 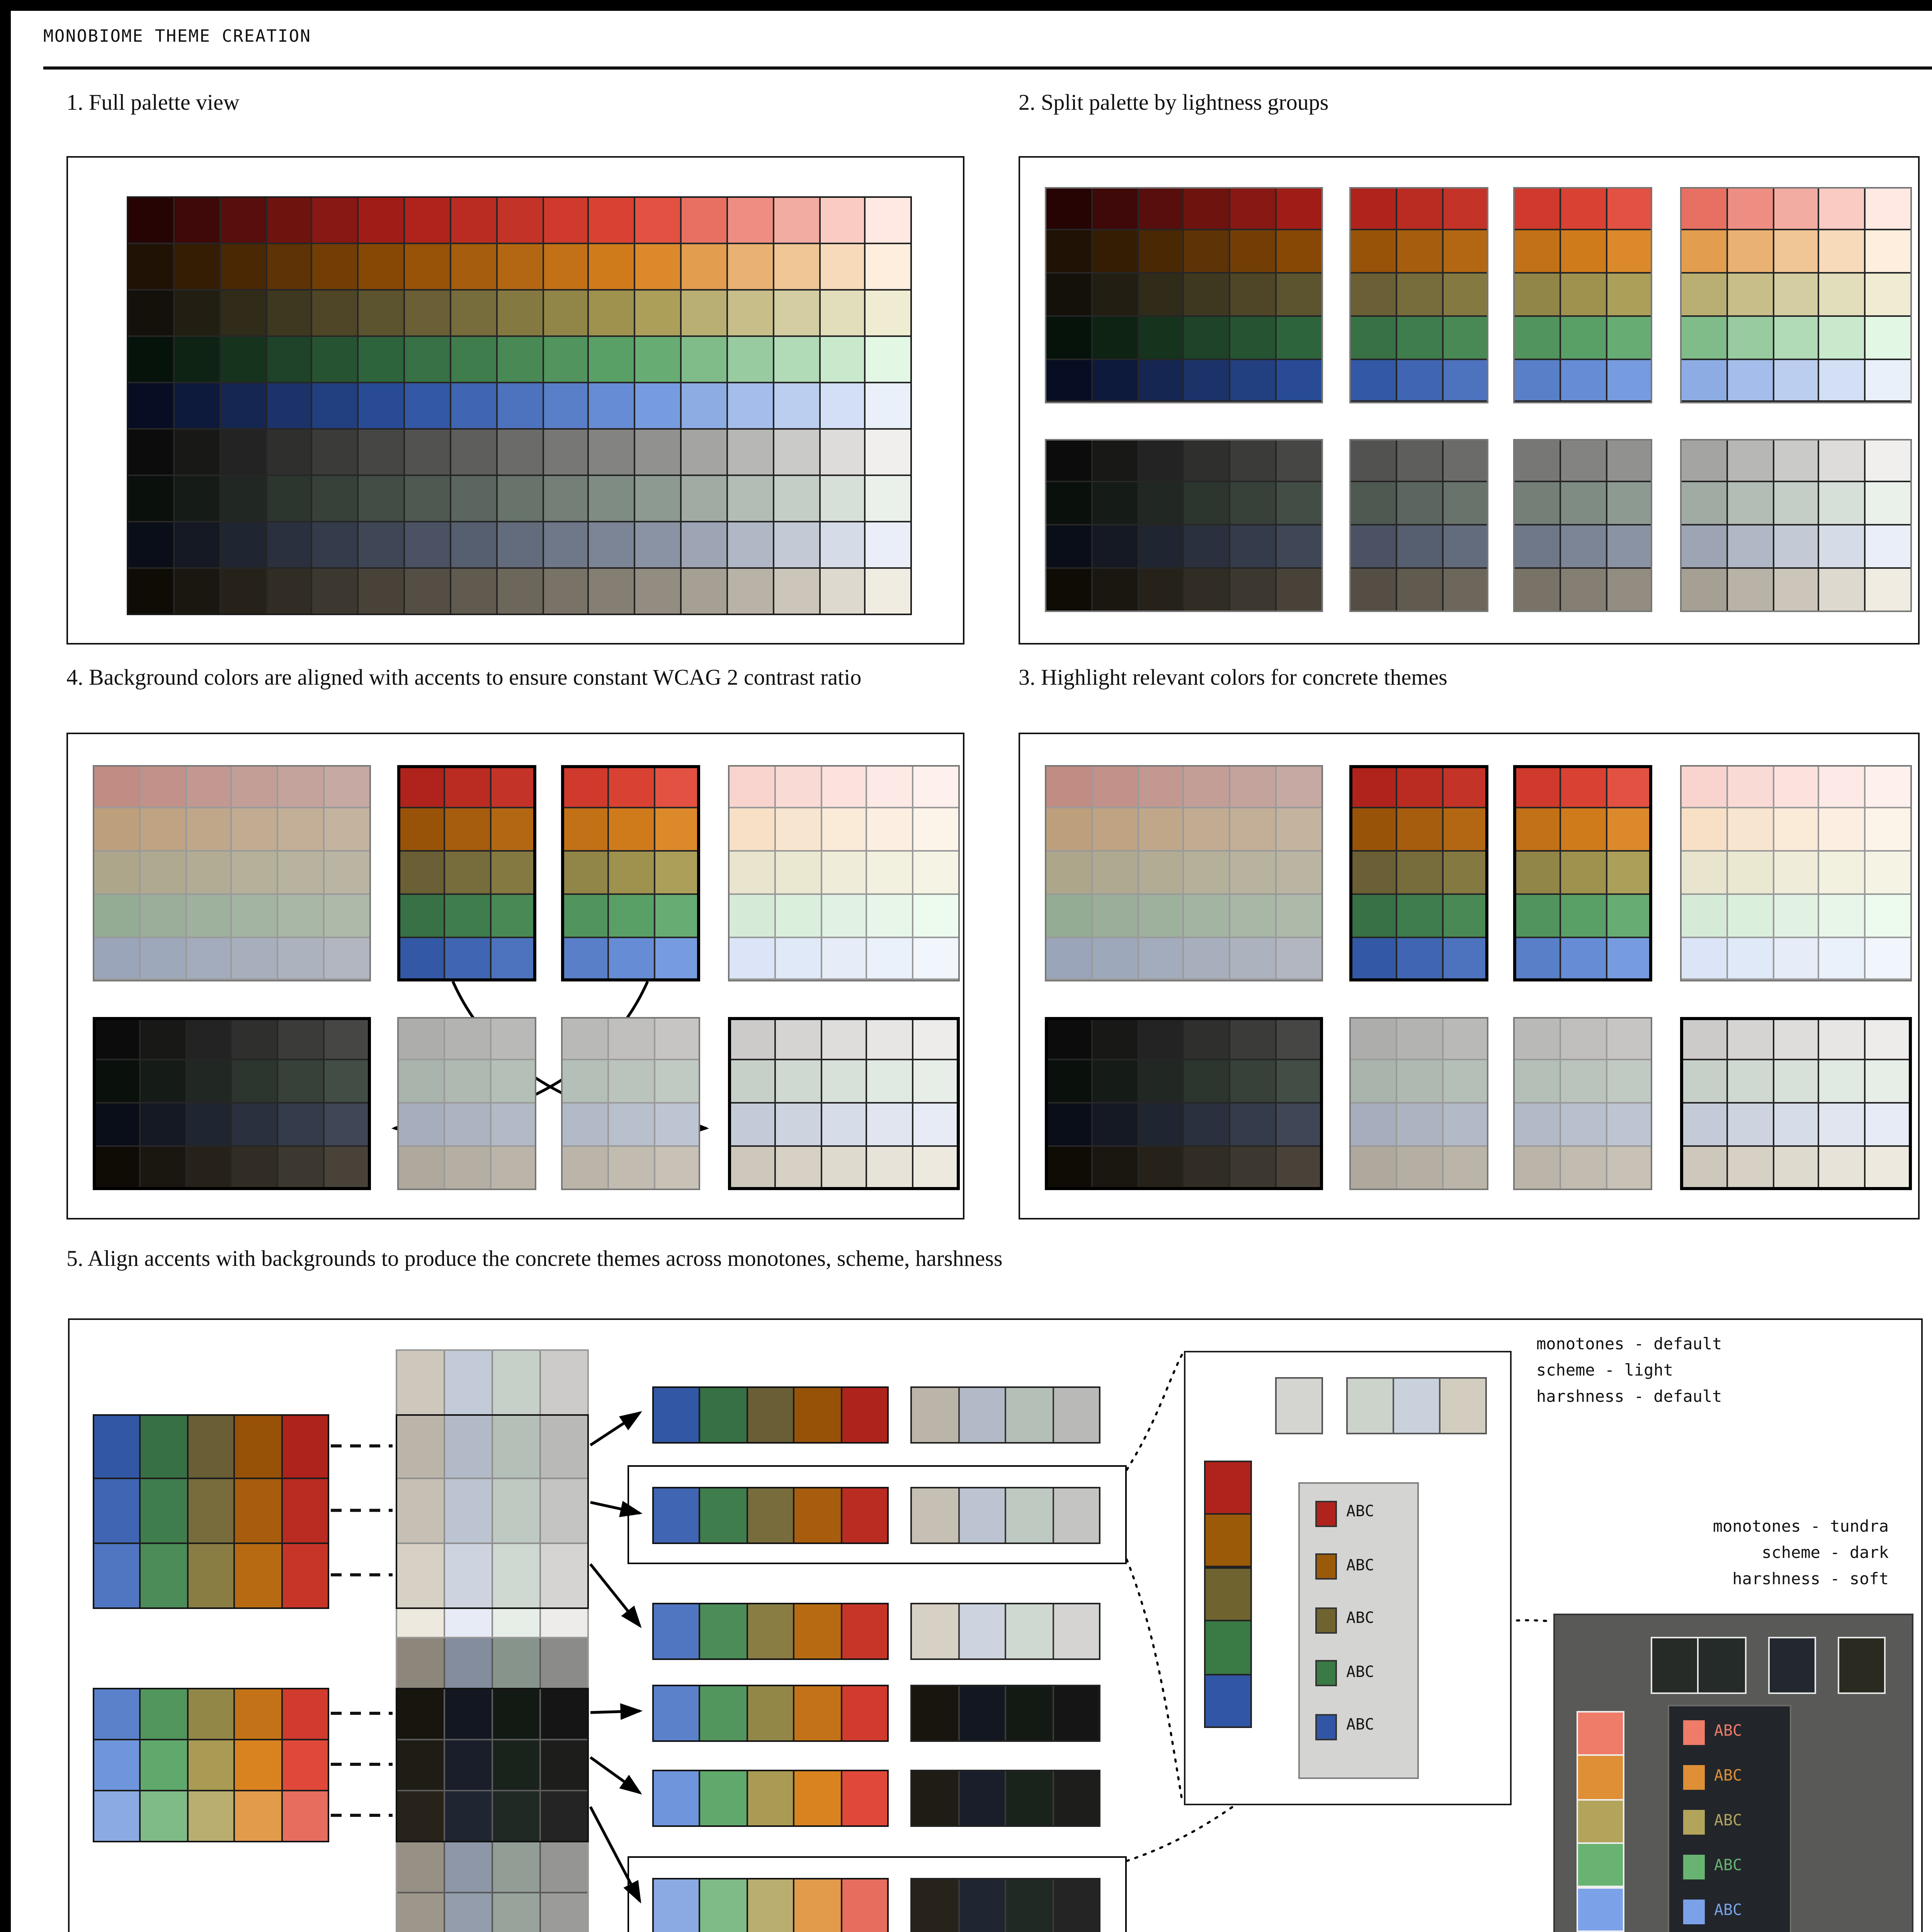 What do you see at coordinates (1629, 1345) in the screenshot?
I see `theme-light-label: monotones - default` at bounding box center [1629, 1345].